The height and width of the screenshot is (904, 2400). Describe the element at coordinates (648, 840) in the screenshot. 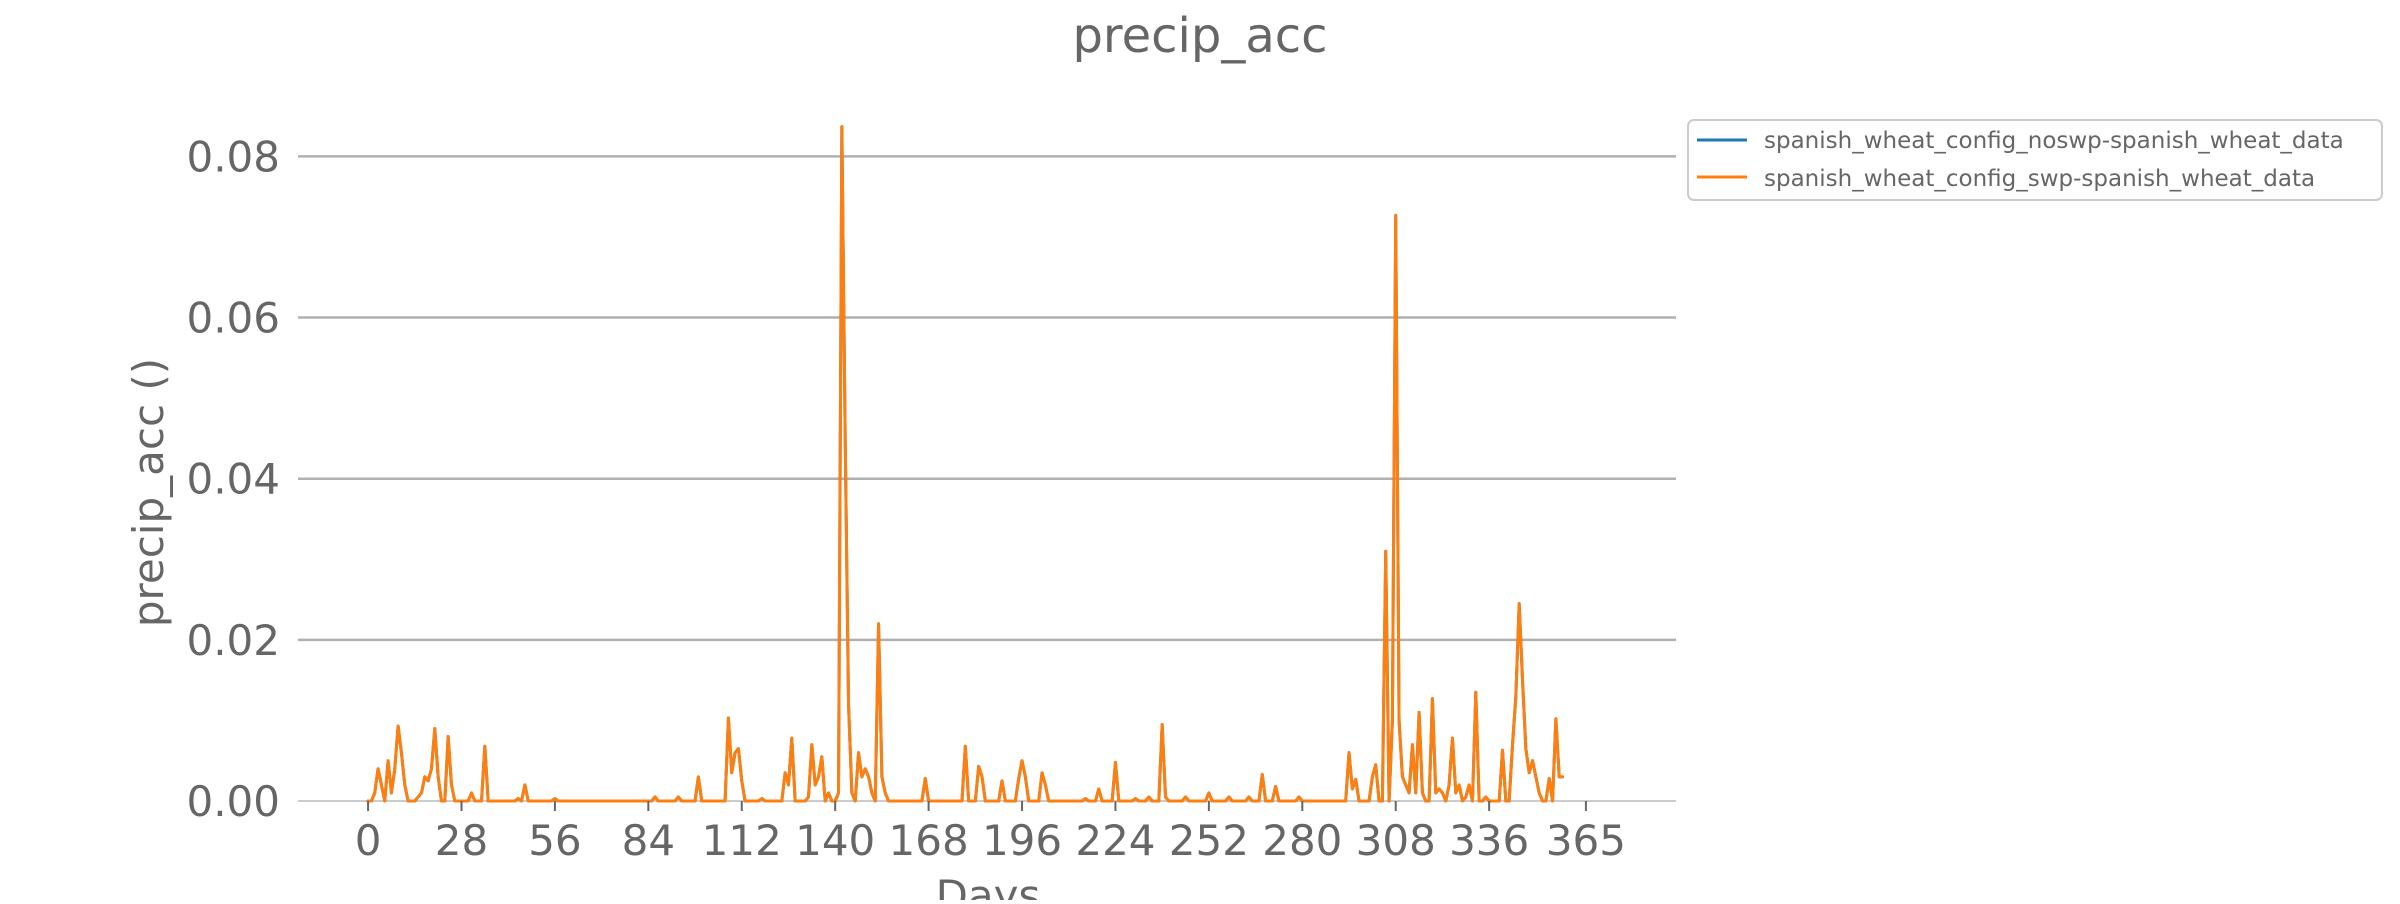

I see `x-tick-label-3: 84` at that location.